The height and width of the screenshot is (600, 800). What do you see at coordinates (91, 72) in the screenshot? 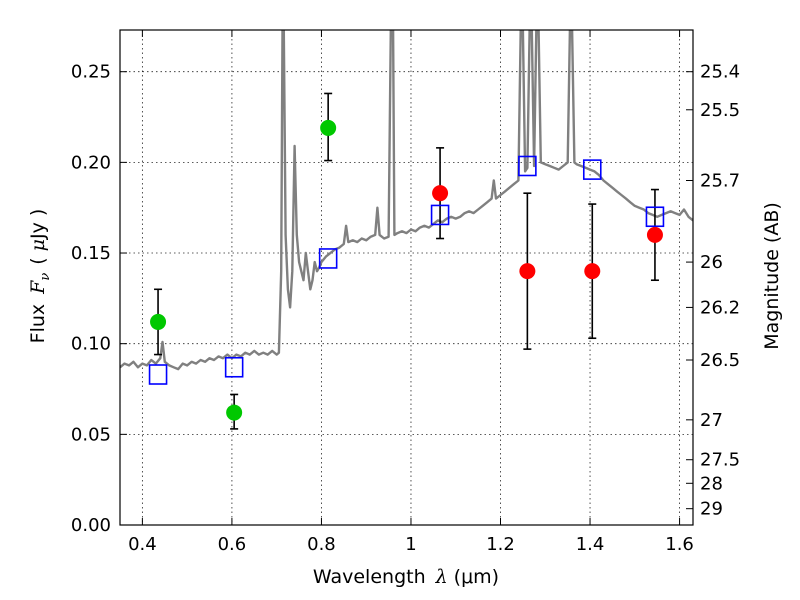
I see `y-tick-label: 0.25` at bounding box center [91, 72].